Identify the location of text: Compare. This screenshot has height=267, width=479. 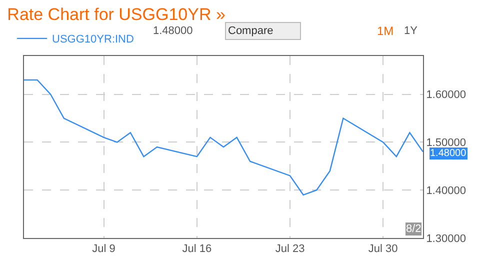
(251, 31).